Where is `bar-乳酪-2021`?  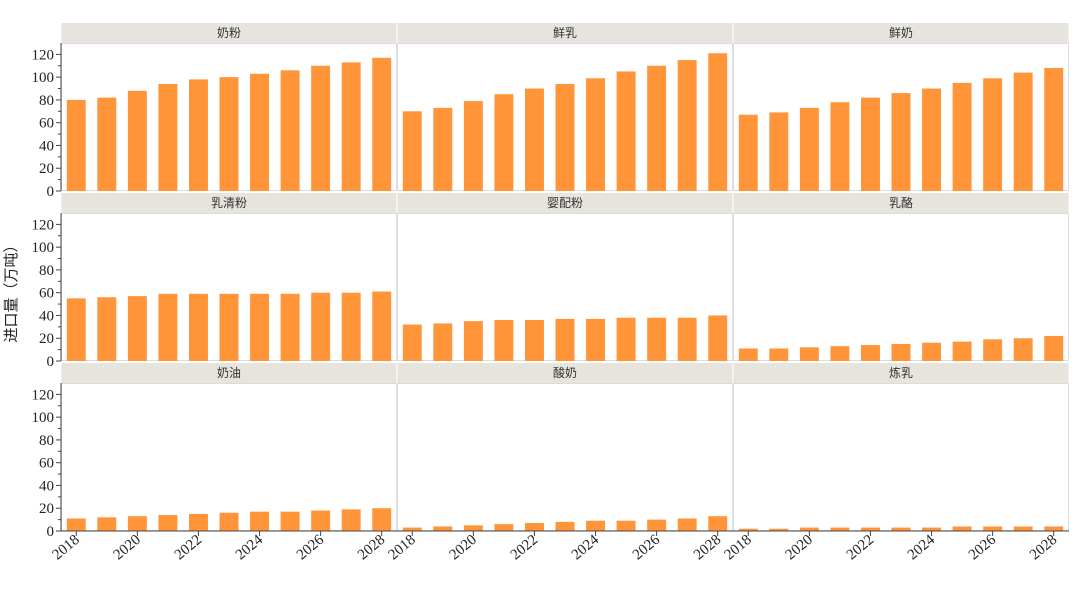 bar-乳酪-2021 is located at coordinates (840, 353).